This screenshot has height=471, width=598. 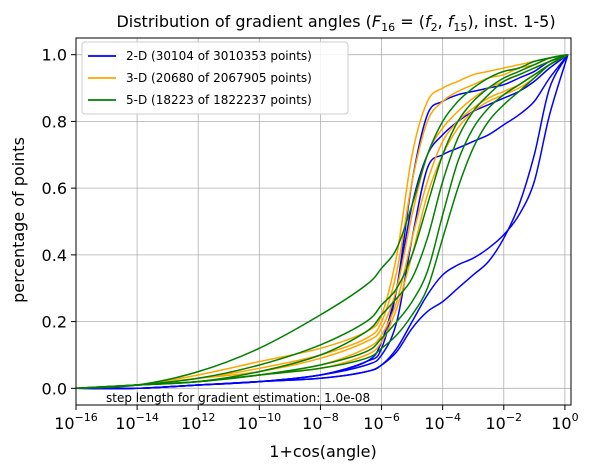 What do you see at coordinates (198, 422) in the screenshot?
I see `x-tick-label-2: 10¹²` at bounding box center [198, 422].